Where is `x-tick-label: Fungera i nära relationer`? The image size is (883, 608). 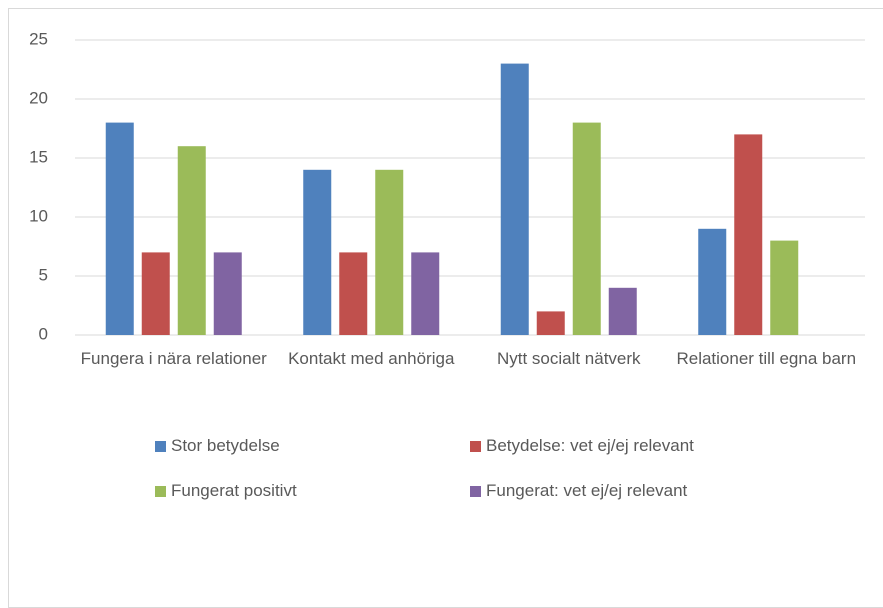
x-tick-label: Fungera i nära relationer is located at coordinates (173, 358).